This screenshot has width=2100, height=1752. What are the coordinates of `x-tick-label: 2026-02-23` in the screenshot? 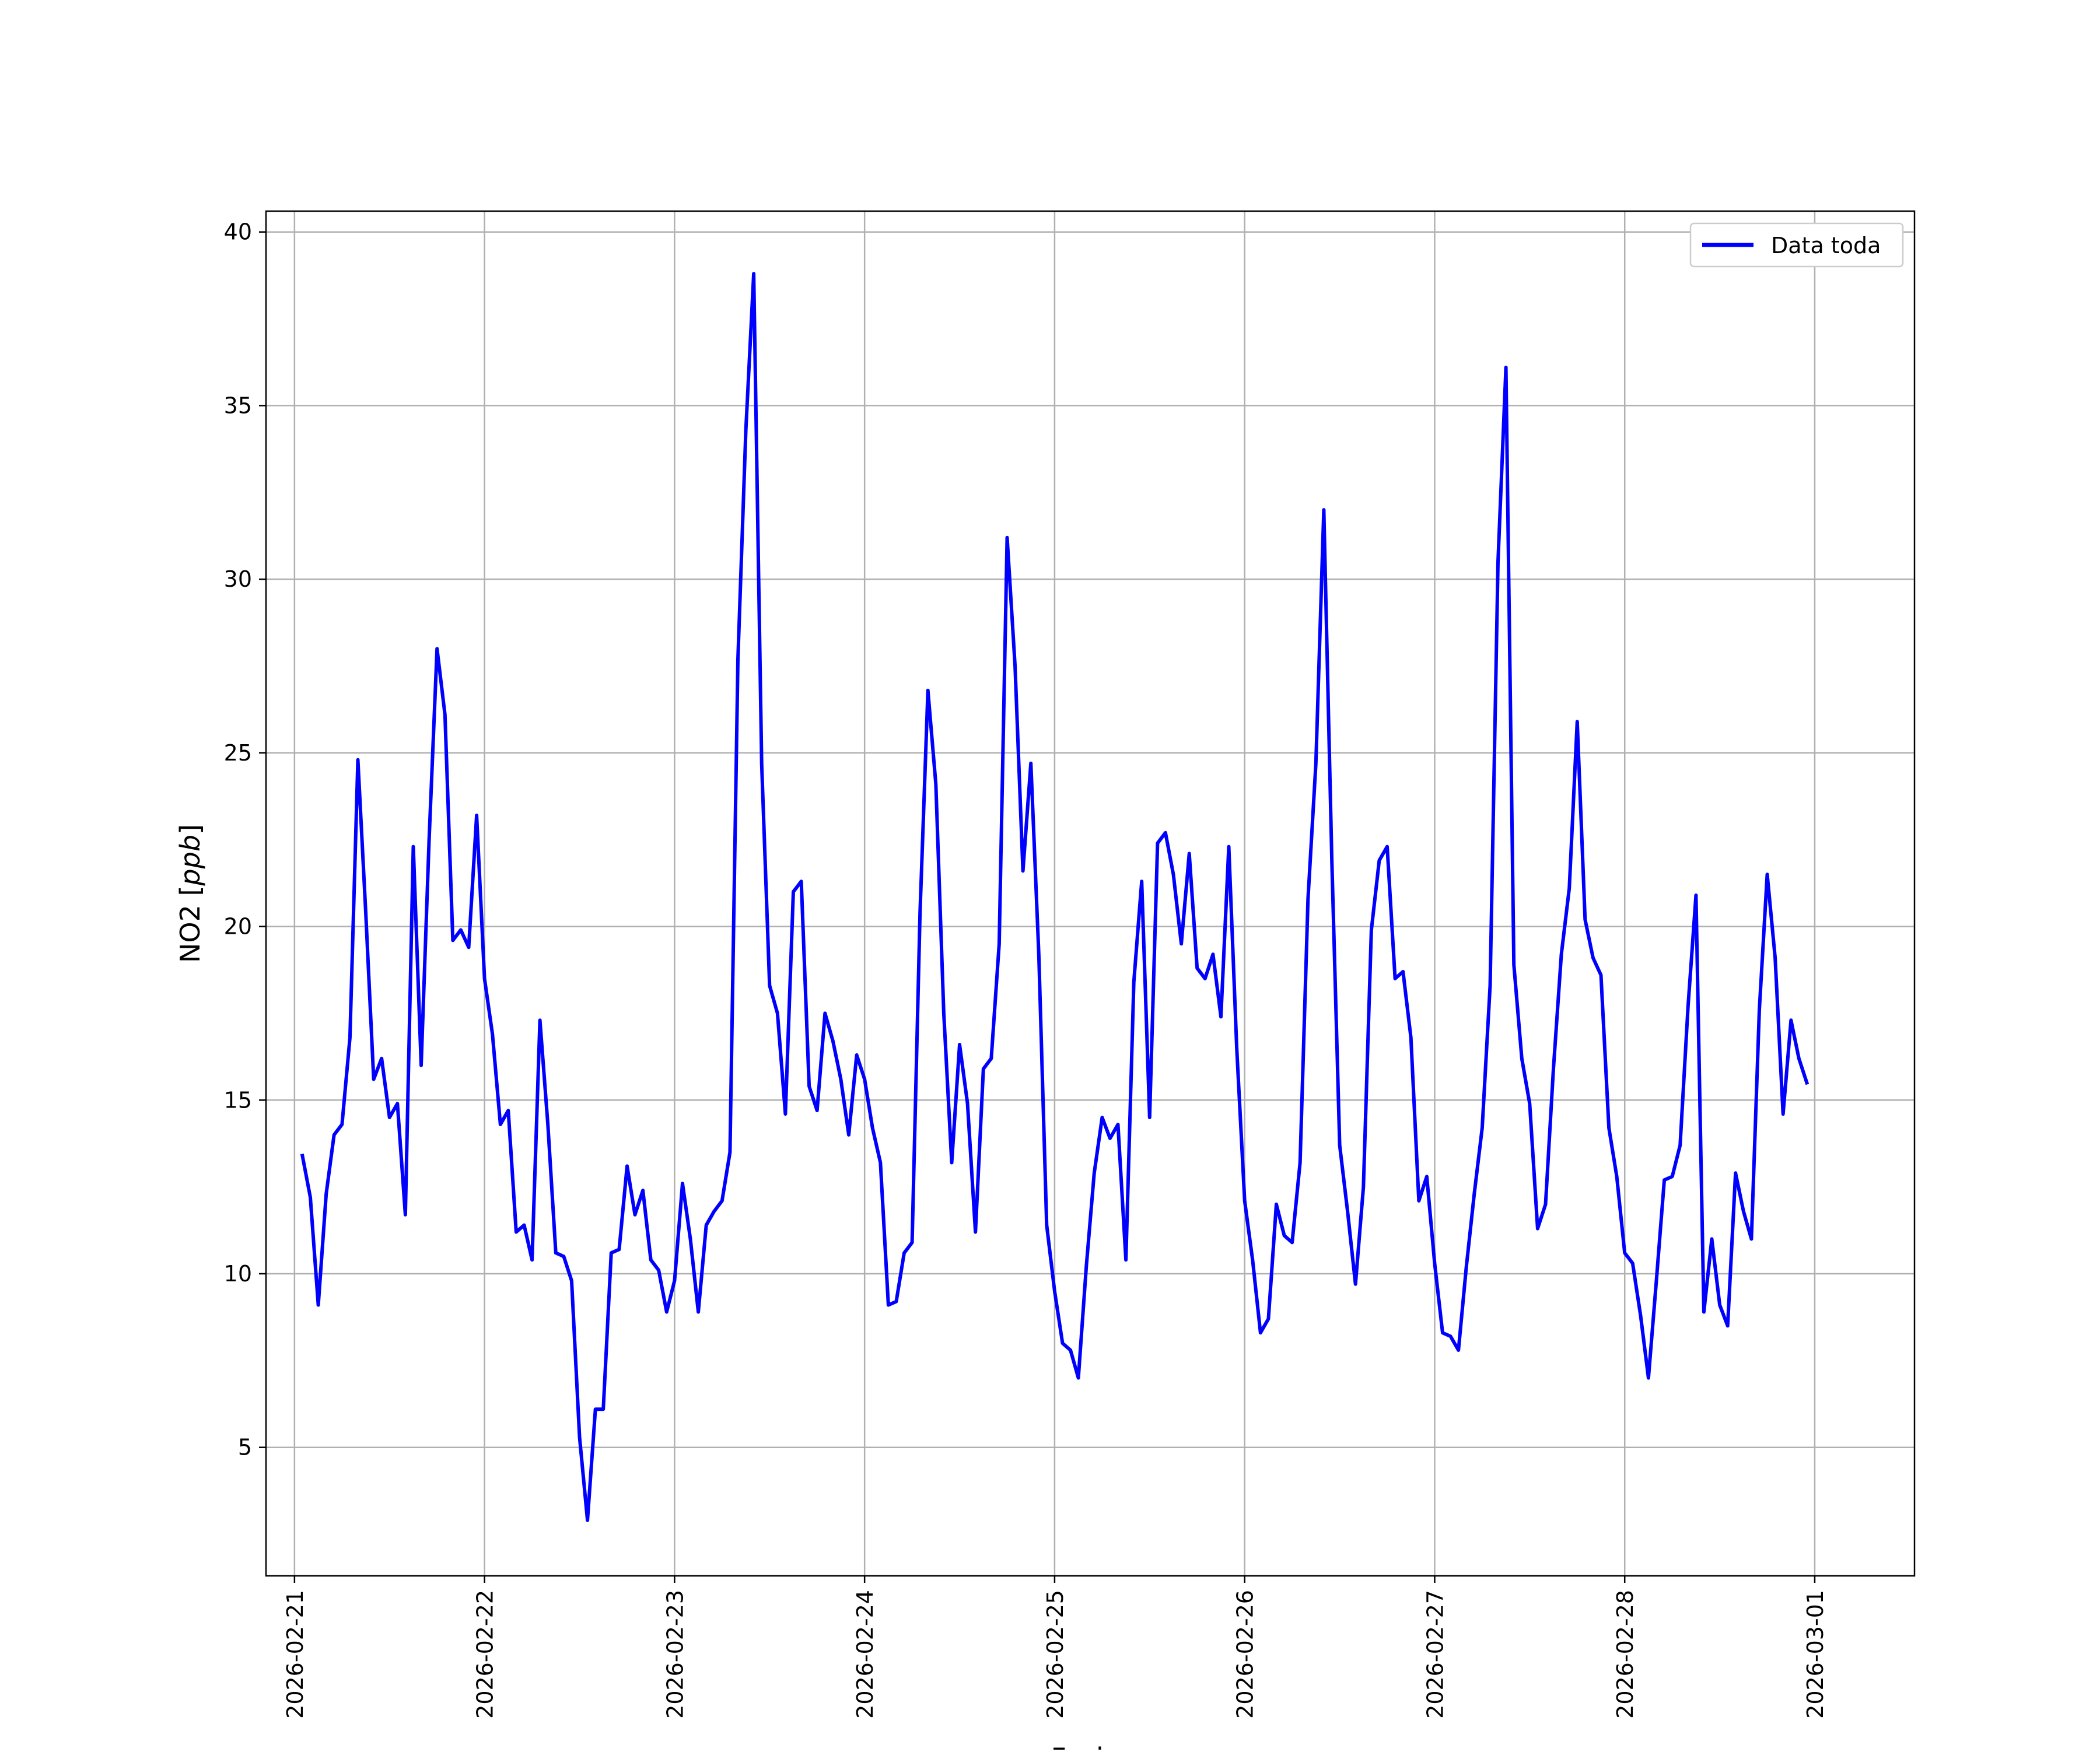 It's located at (675, 1655).